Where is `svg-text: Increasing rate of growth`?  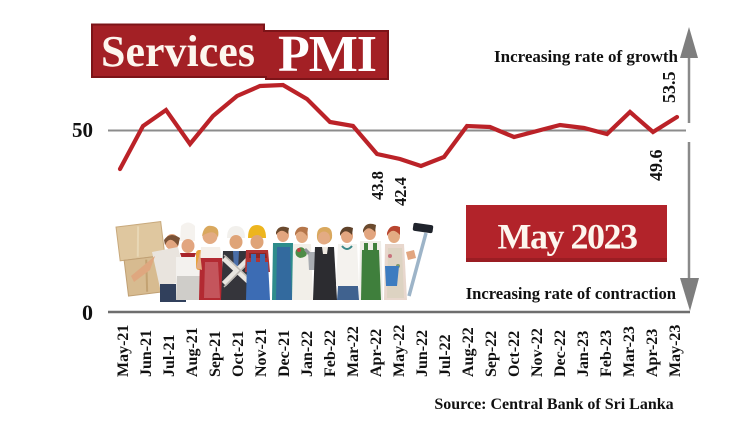
svg-text: Increasing rate of growth is located at coordinates (586, 56).